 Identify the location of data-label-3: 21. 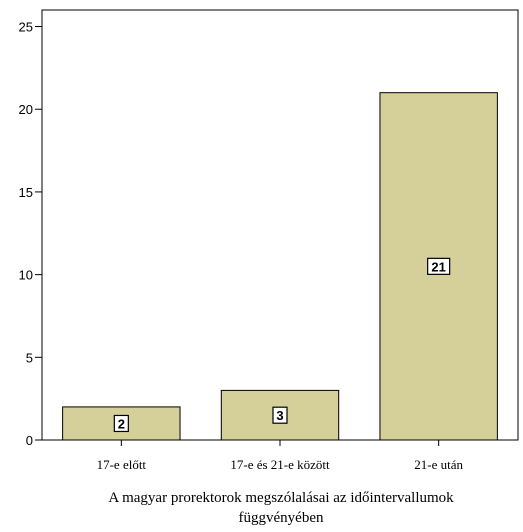
(438, 266).